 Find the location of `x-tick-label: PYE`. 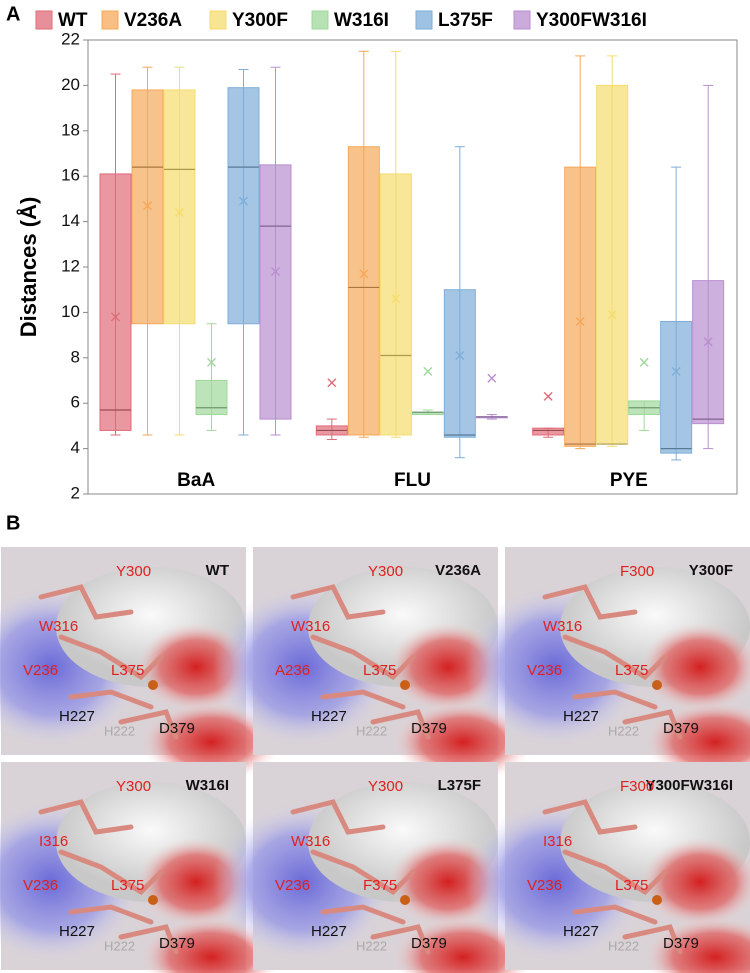

x-tick-label: PYE is located at coordinates (629, 480).